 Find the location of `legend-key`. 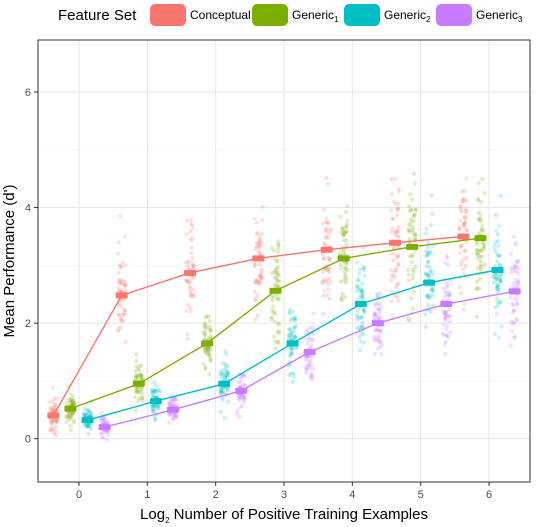

legend-key is located at coordinates (270, 15).